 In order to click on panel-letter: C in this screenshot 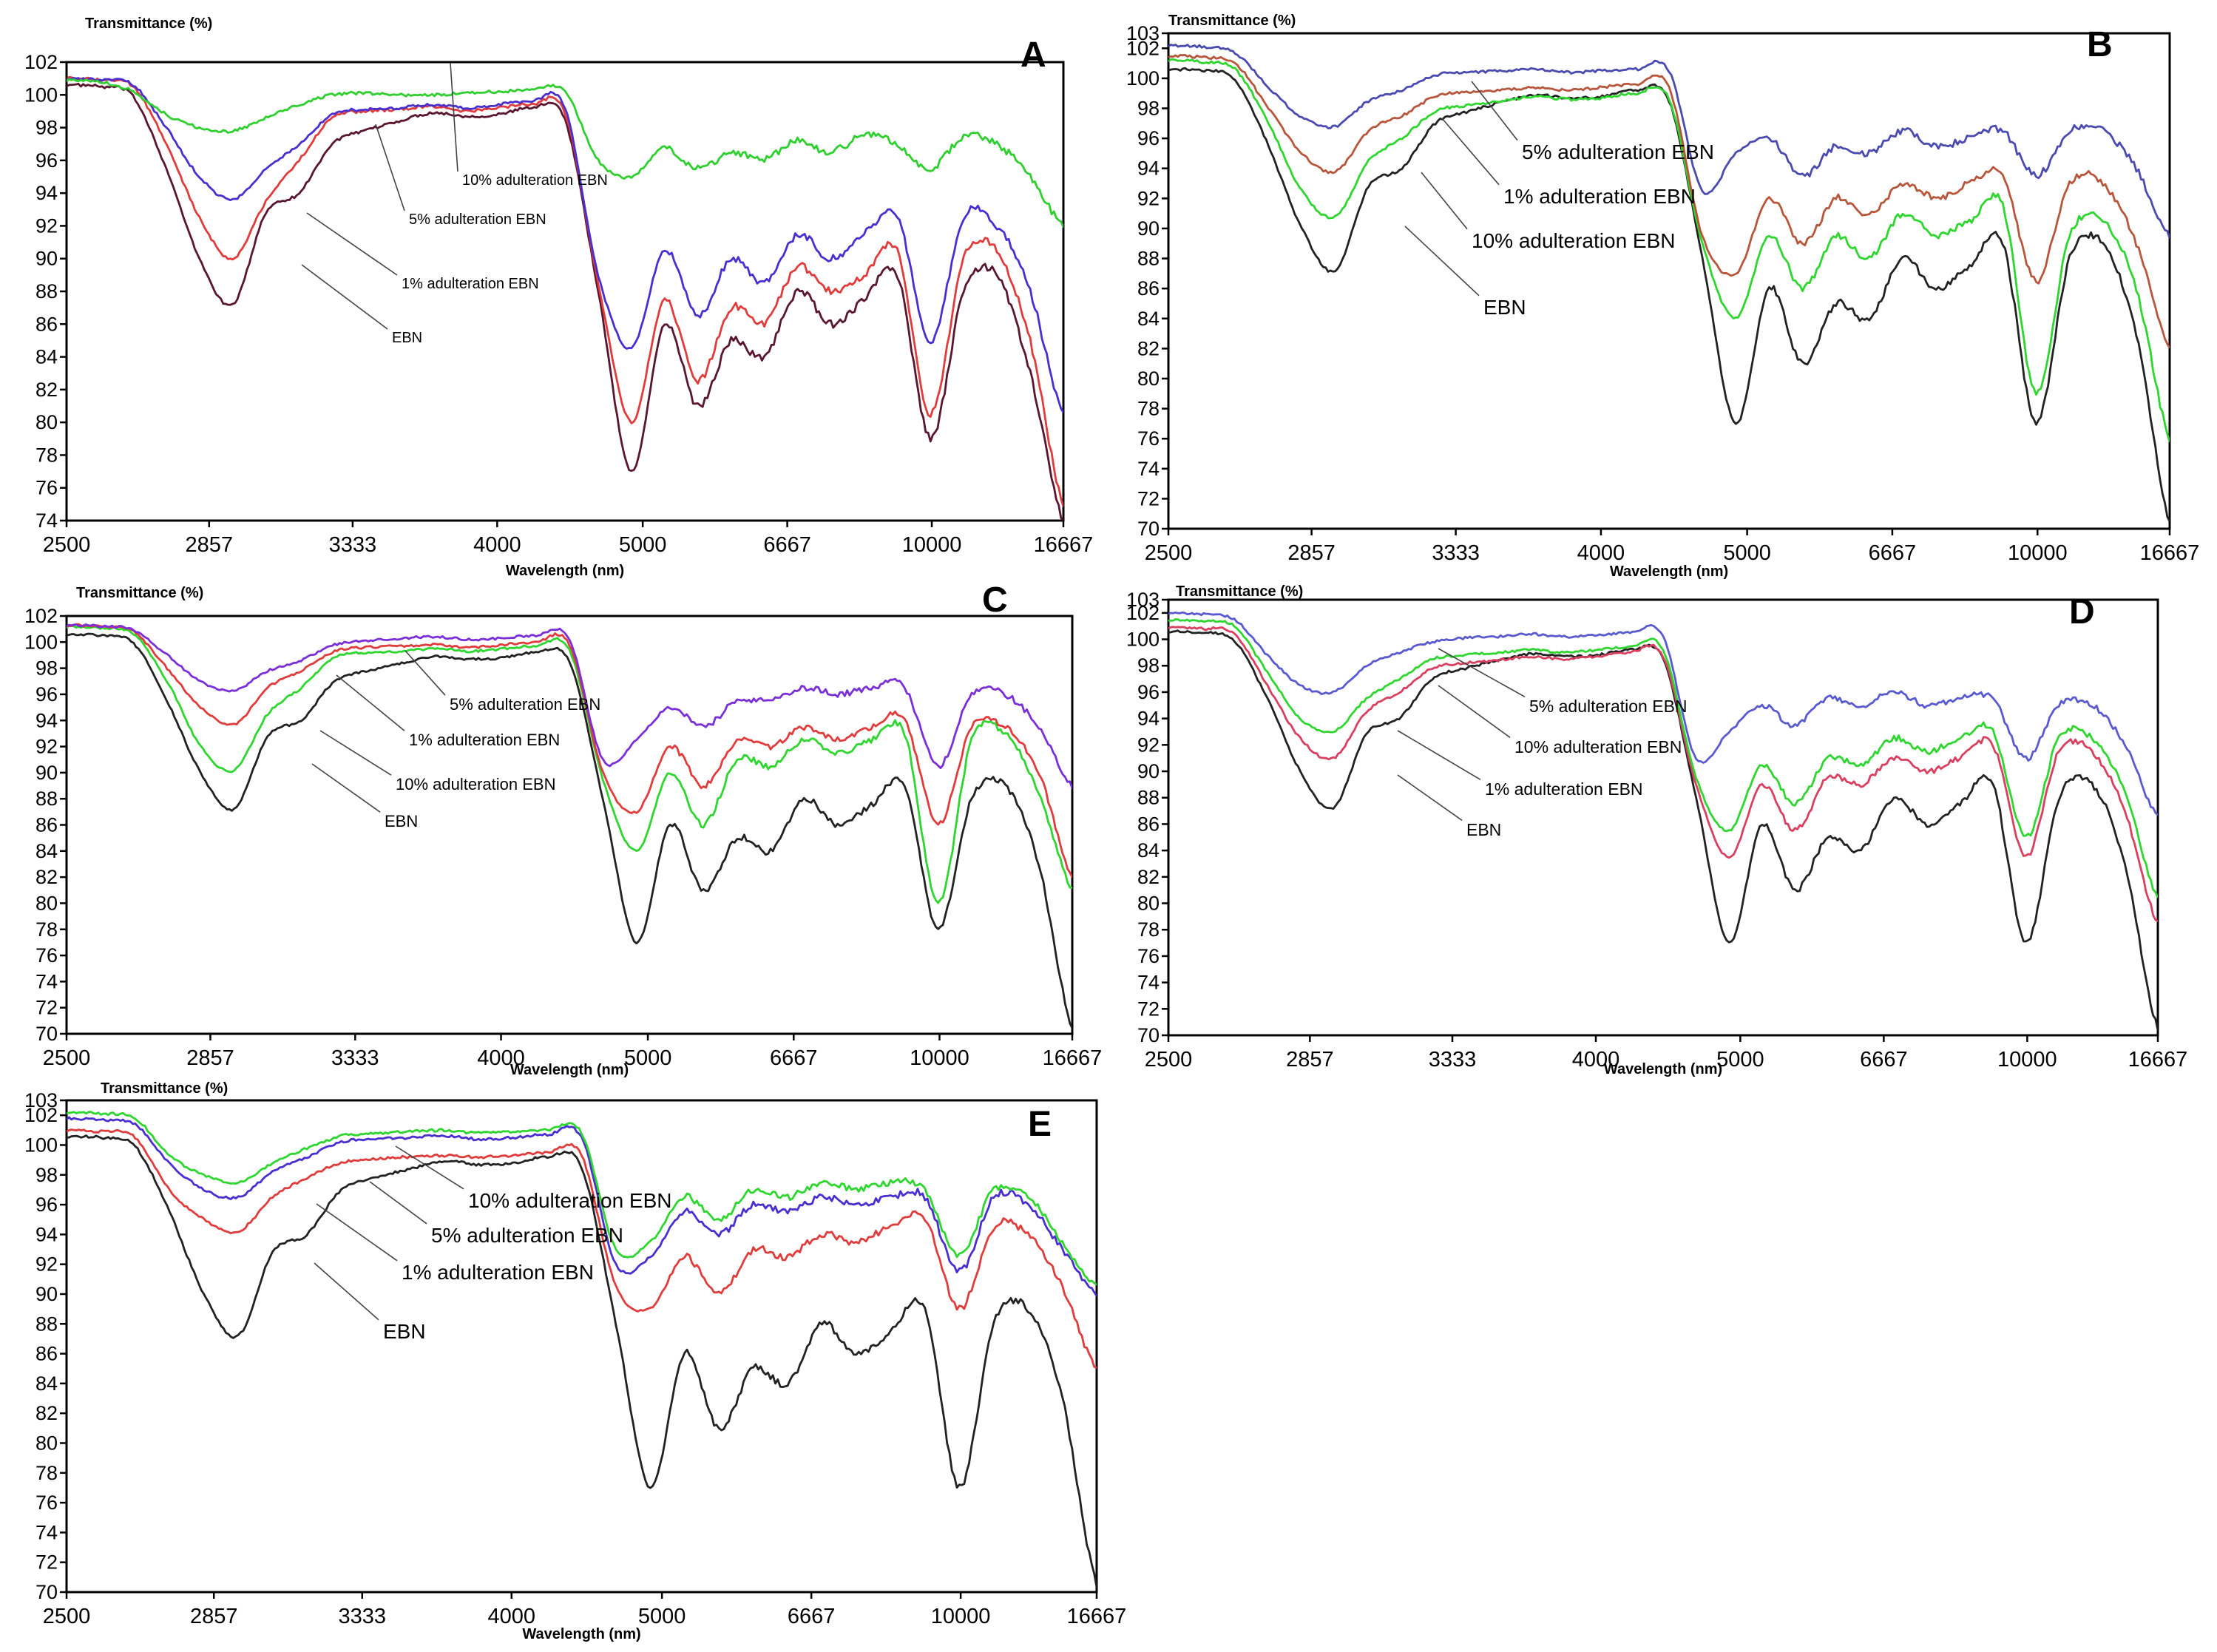, I will do `click(995, 600)`.